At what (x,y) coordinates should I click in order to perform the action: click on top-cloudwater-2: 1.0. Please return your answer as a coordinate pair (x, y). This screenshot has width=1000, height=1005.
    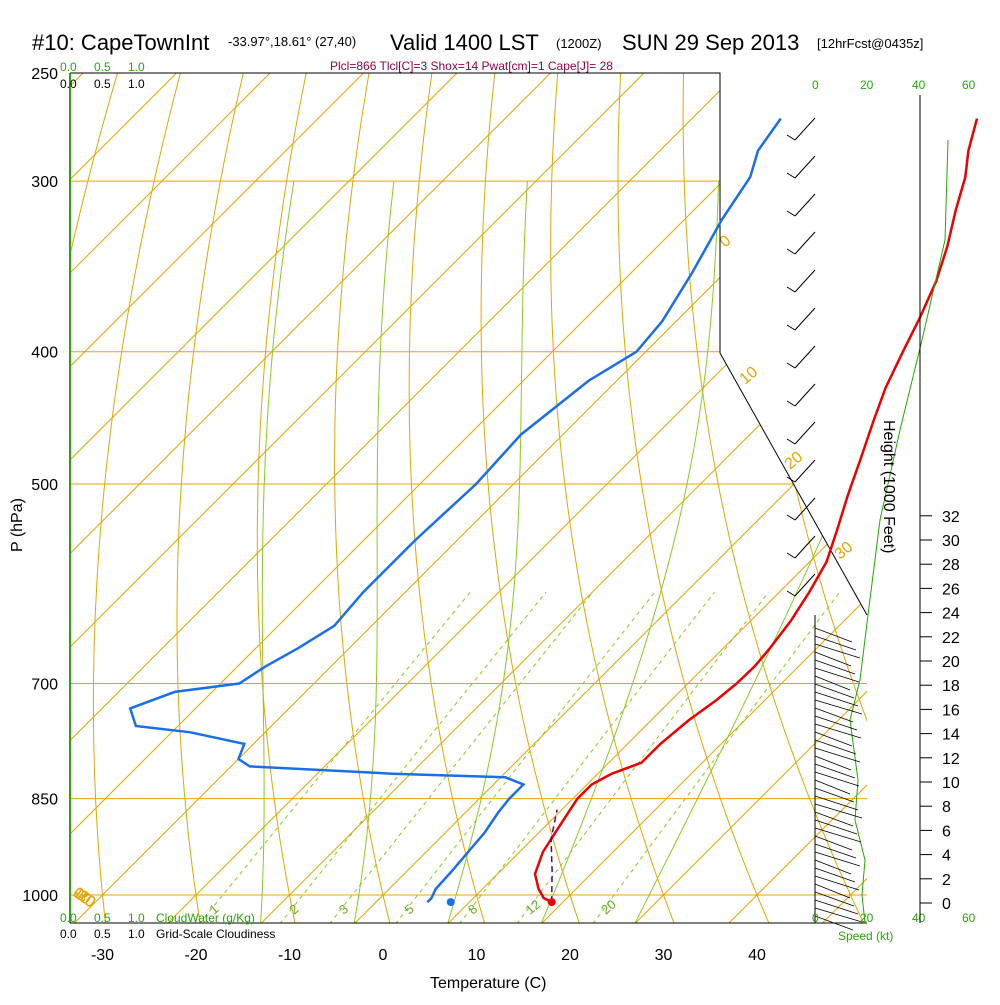
    Looking at the image, I should click on (136, 67).